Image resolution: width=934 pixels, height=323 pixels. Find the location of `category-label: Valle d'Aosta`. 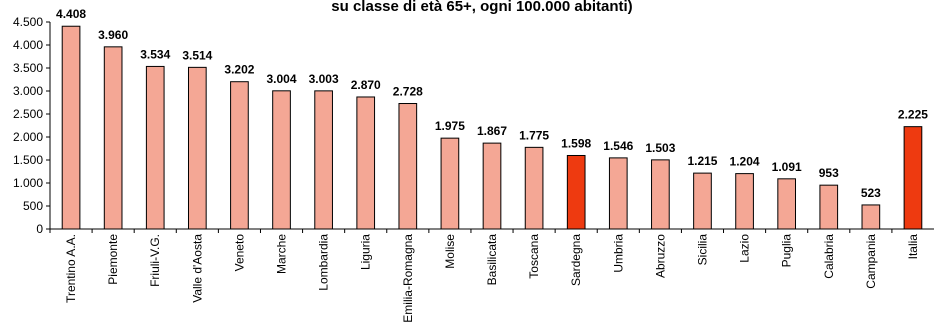

category-label: Valle d'Aosta is located at coordinates (197, 268).